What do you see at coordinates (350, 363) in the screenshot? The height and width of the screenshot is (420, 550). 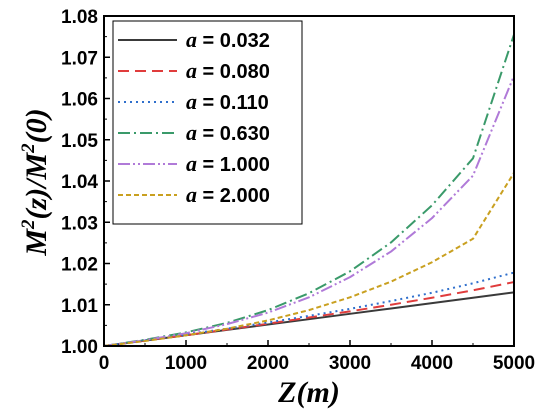 I see `x-tick-label: 3000` at bounding box center [350, 363].